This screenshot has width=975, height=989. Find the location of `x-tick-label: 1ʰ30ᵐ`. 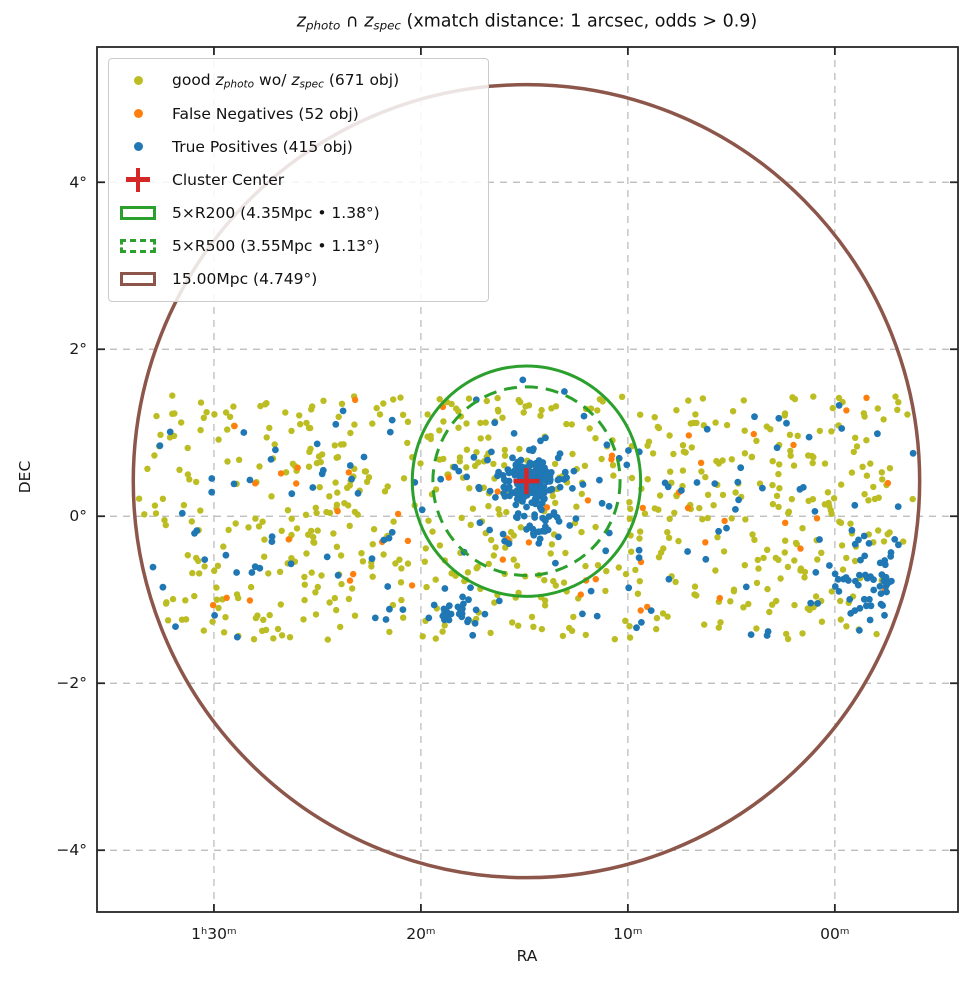

x-tick-label: 1ʰ30ᵐ is located at coordinates (214, 934).